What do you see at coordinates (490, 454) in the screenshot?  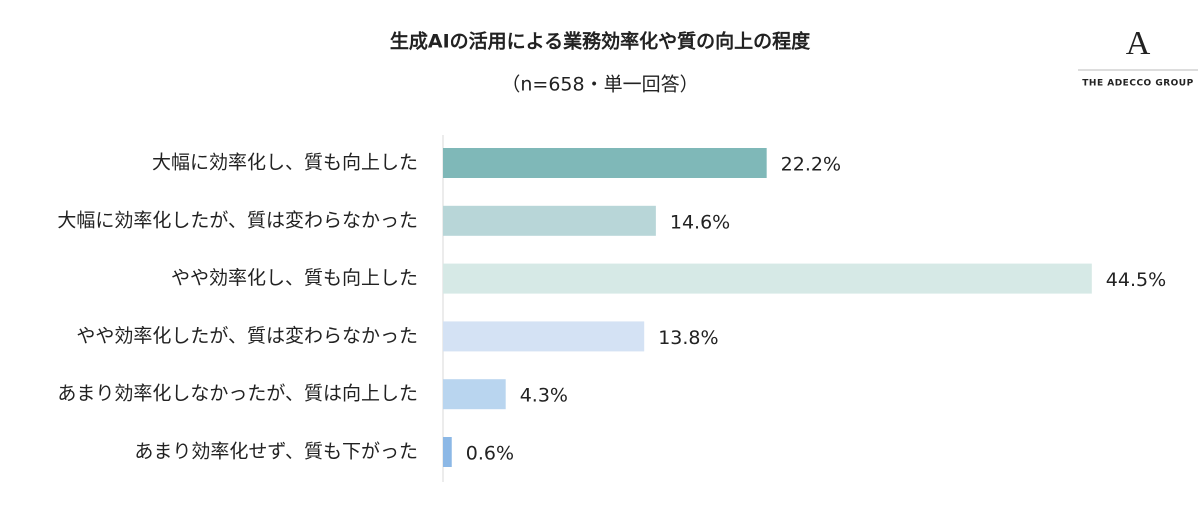 I see `value-label: 0.6%` at bounding box center [490, 454].